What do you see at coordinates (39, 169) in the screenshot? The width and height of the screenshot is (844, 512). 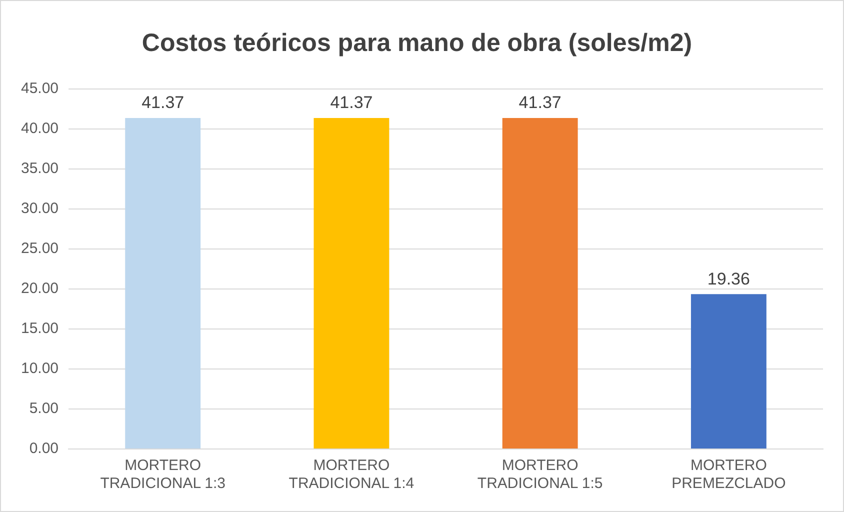 I see `y-tick-label: 35.00` at bounding box center [39, 169].